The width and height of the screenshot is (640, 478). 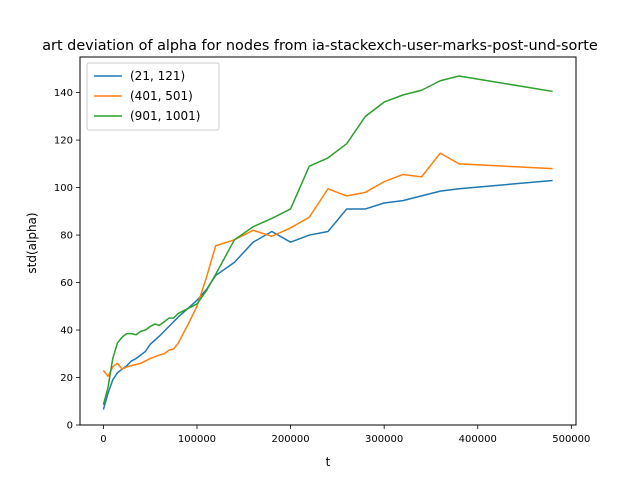 What do you see at coordinates (478, 439) in the screenshot?
I see `x-tick-label: 400000` at bounding box center [478, 439].